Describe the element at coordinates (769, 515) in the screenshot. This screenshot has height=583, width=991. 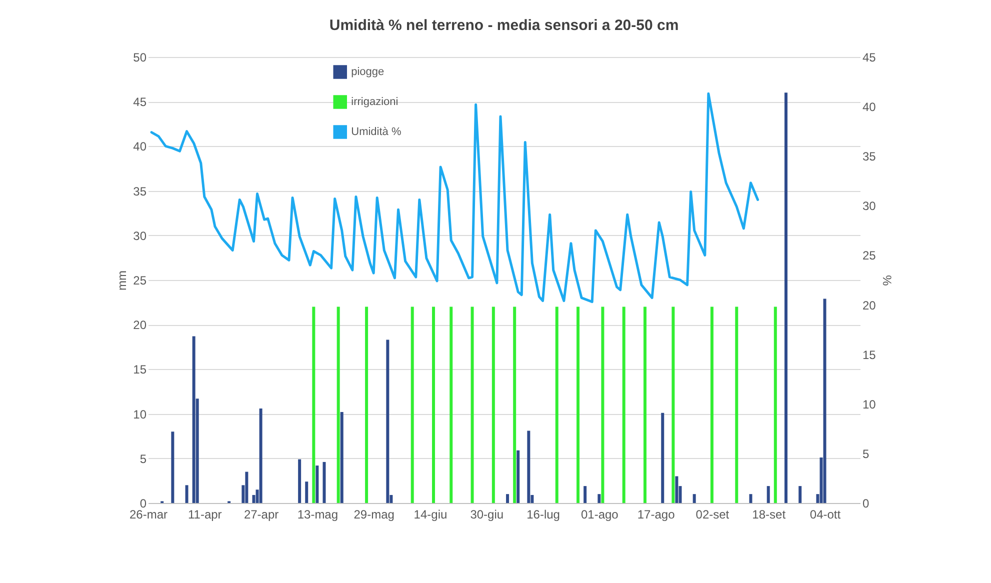
I see `x-tick-label: 18-set` at that location.